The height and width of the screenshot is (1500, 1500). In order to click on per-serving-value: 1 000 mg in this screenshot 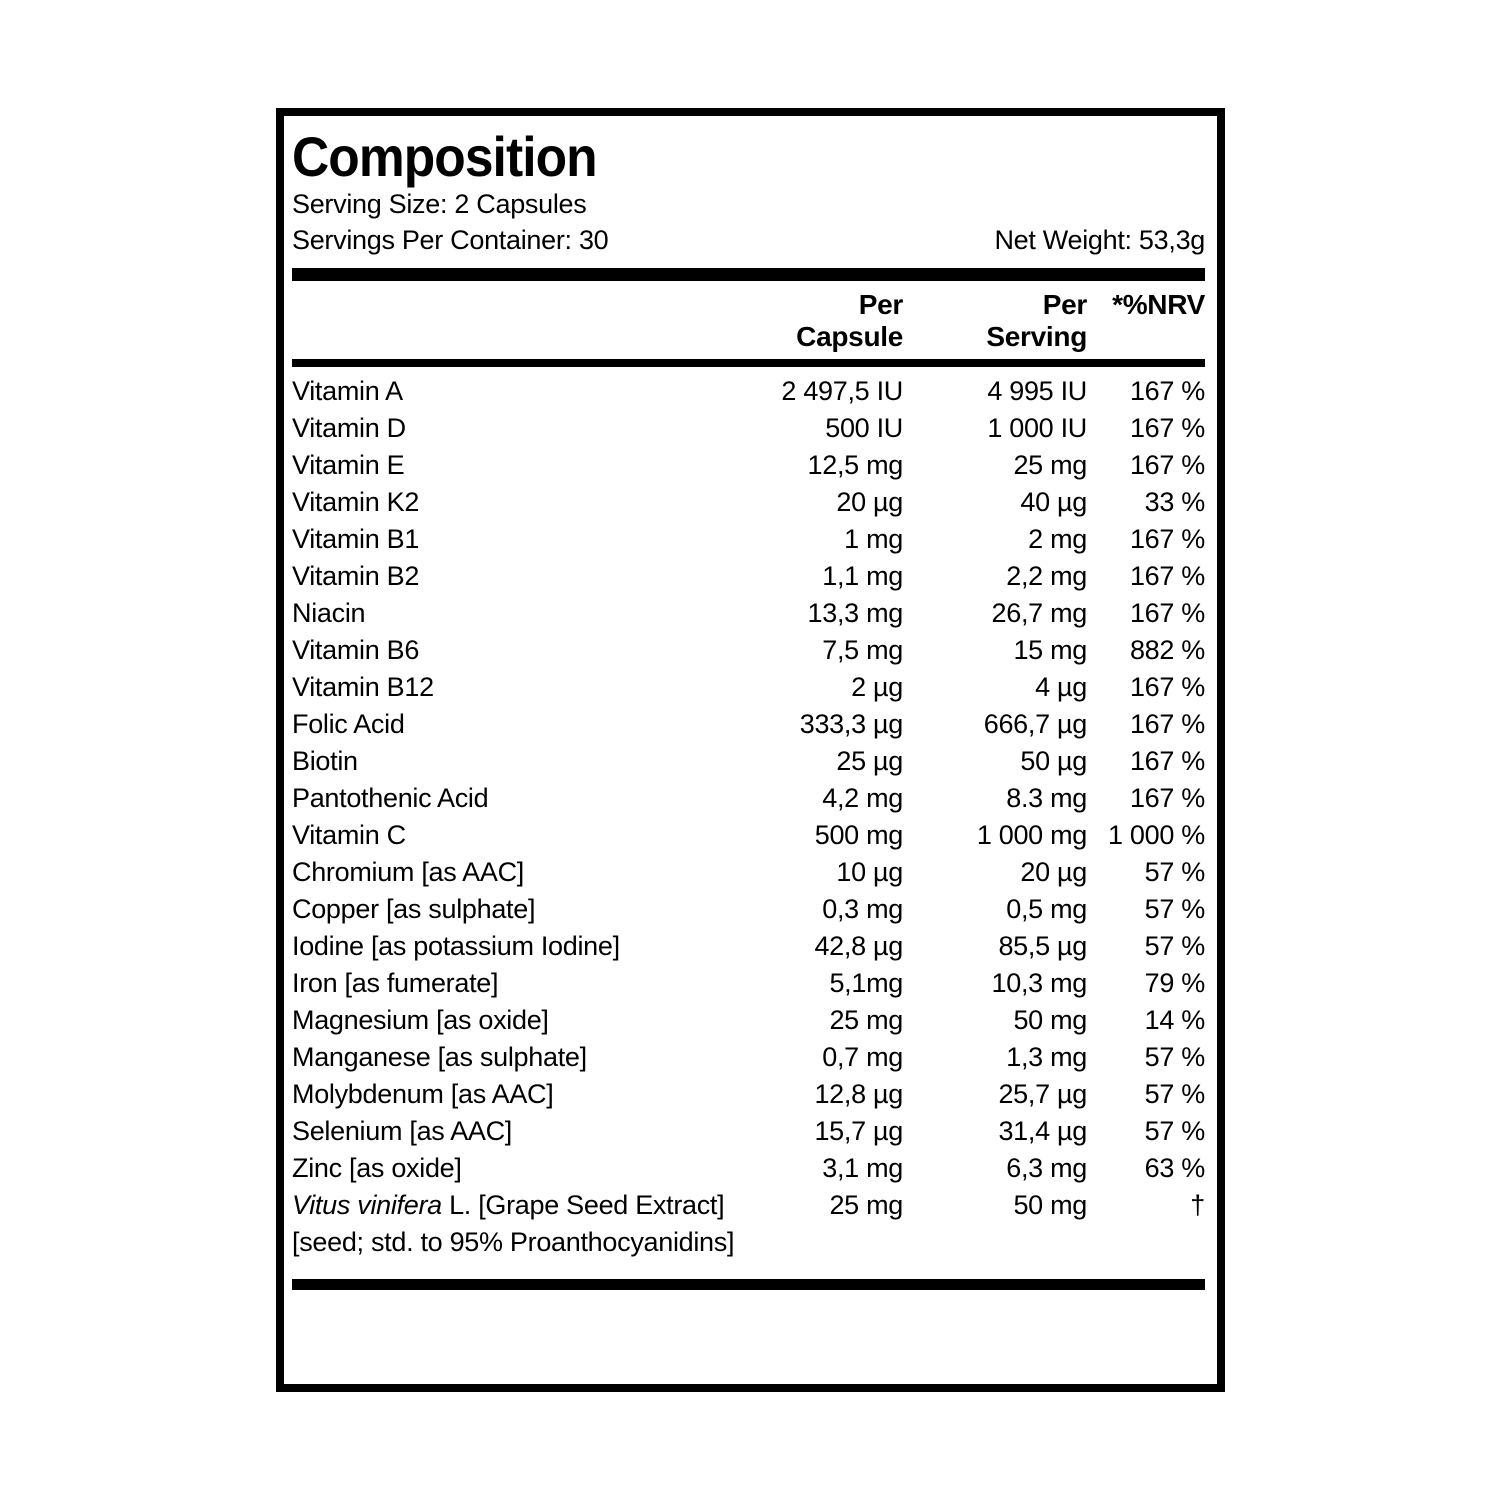, I will do `click(1031, 835)`.